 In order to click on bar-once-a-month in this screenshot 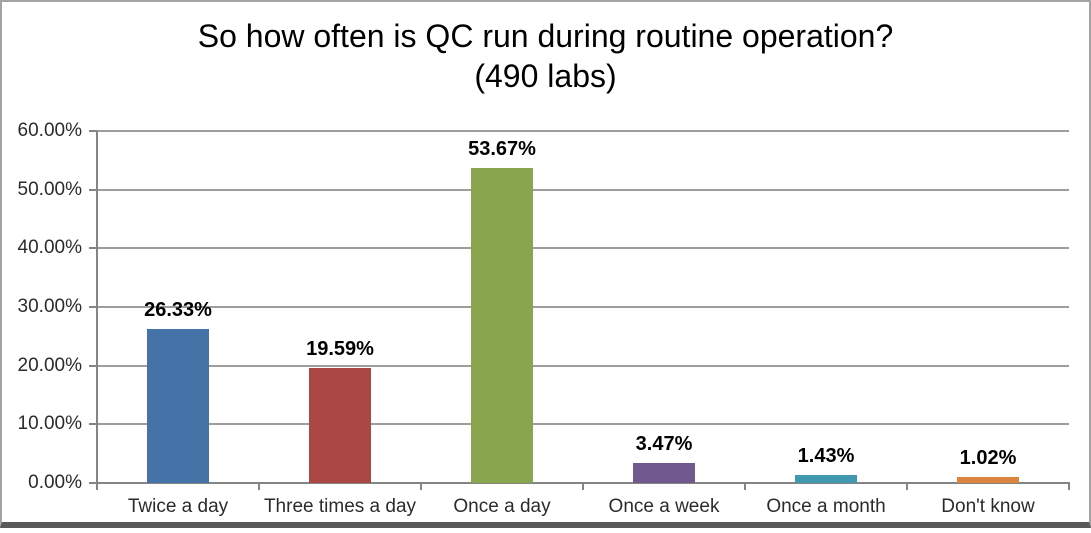, I will do `click(826, 478)`.